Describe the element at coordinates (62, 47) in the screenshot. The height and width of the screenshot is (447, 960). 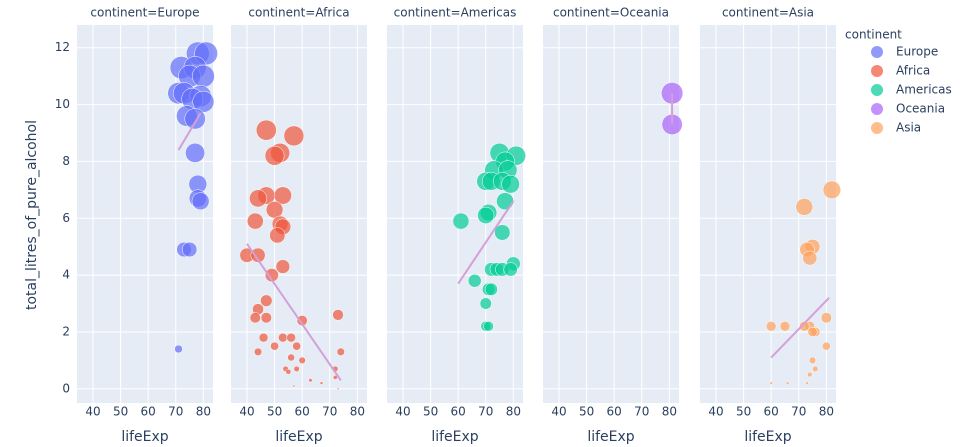
I see `y-tick-label: 12` at that location.